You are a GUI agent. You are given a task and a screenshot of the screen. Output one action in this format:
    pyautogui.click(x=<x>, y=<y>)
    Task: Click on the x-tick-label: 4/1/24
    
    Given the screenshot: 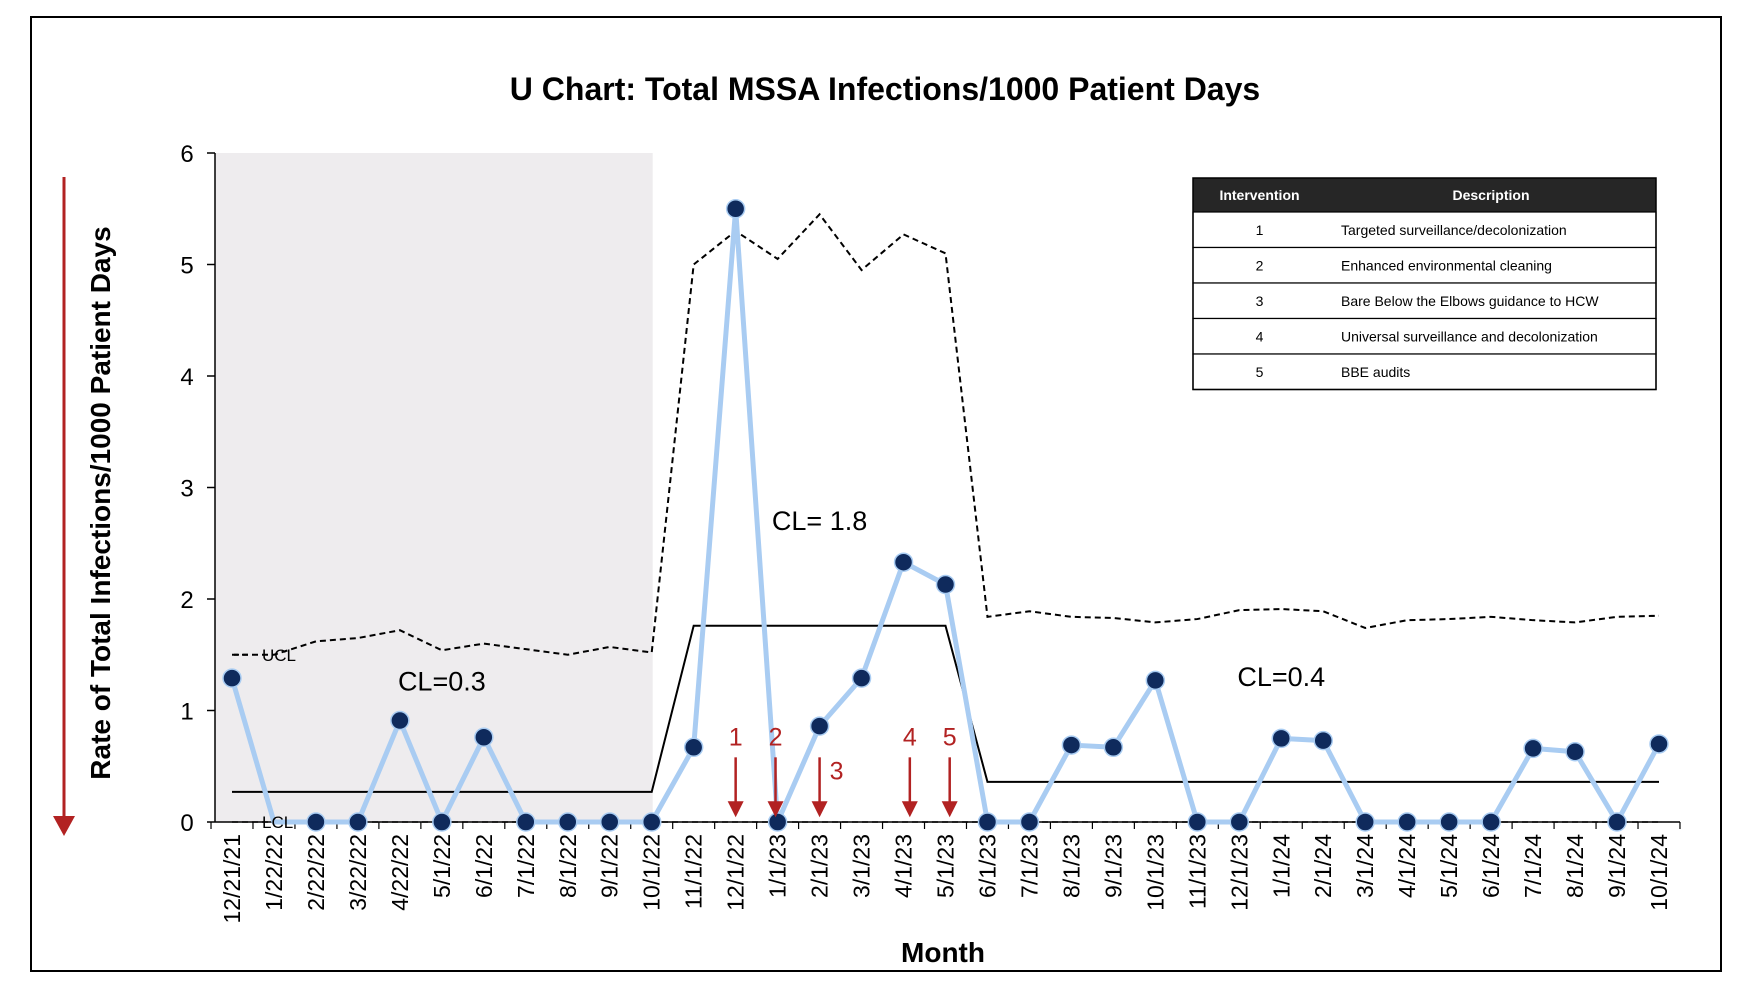 What is the action you would take?
    pyautogui.click(x=1407, y=866)
    